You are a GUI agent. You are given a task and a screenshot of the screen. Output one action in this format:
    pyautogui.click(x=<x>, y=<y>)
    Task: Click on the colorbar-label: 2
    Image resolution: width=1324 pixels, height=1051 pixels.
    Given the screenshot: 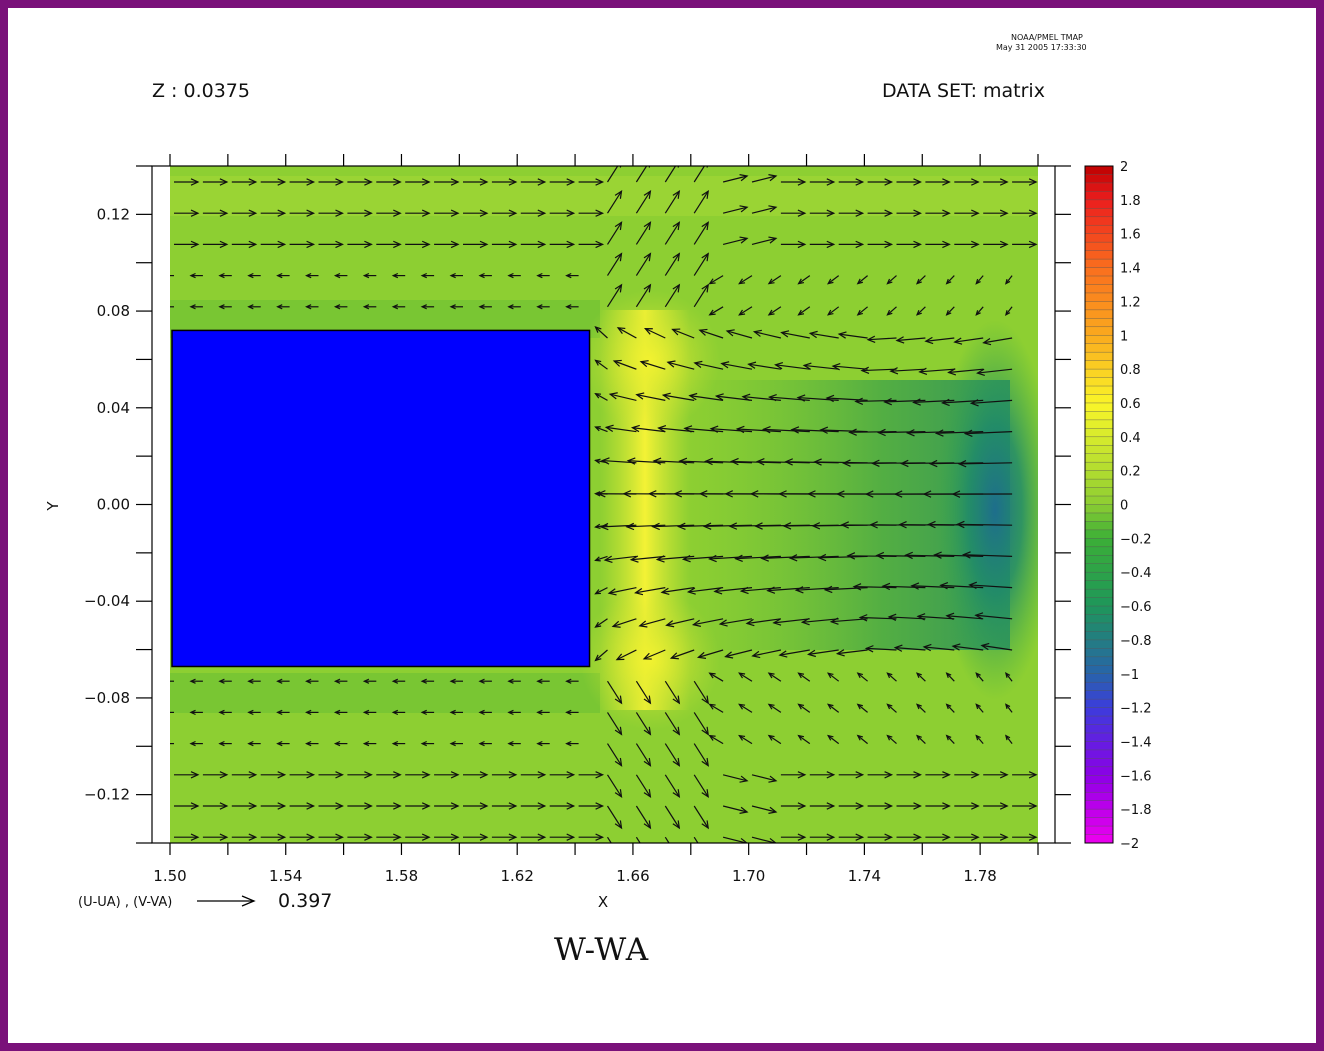 What is the action you would take?
    pyautogui.click(x=1124, y=167)
    